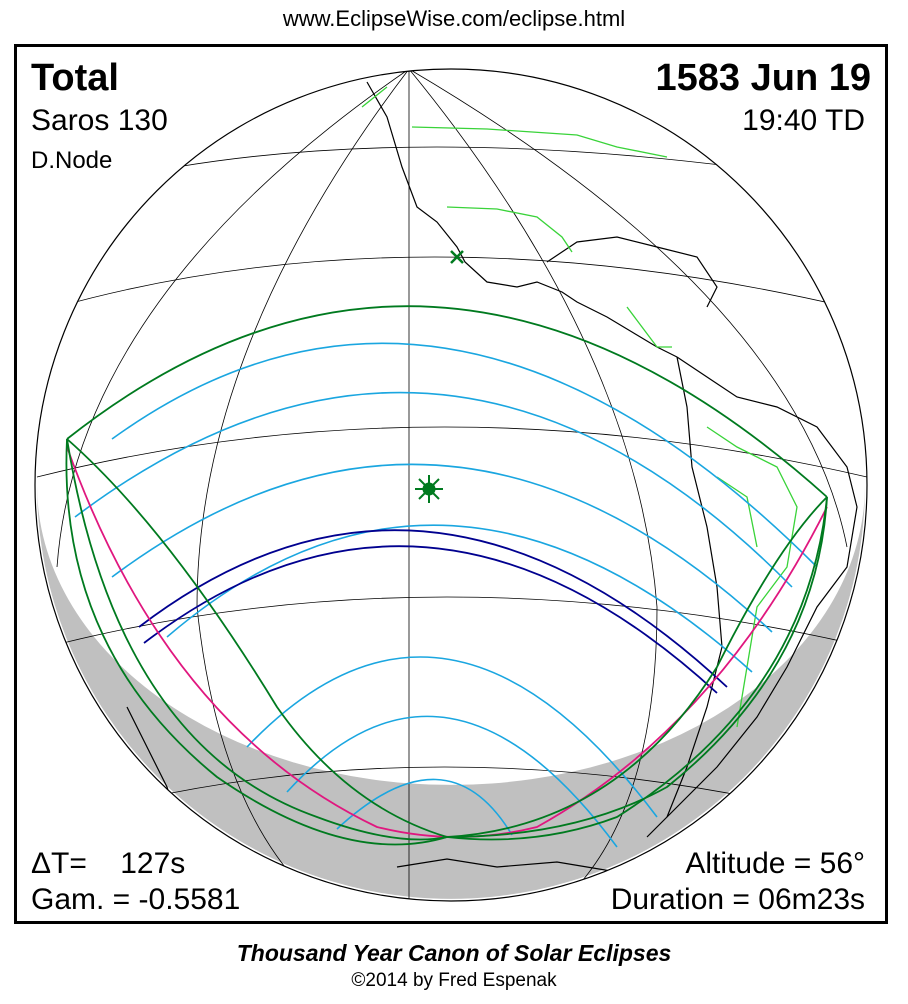 The height and width of the screenshot is (1004, 908). I want to click on gulf-coast, so click(632, 272).